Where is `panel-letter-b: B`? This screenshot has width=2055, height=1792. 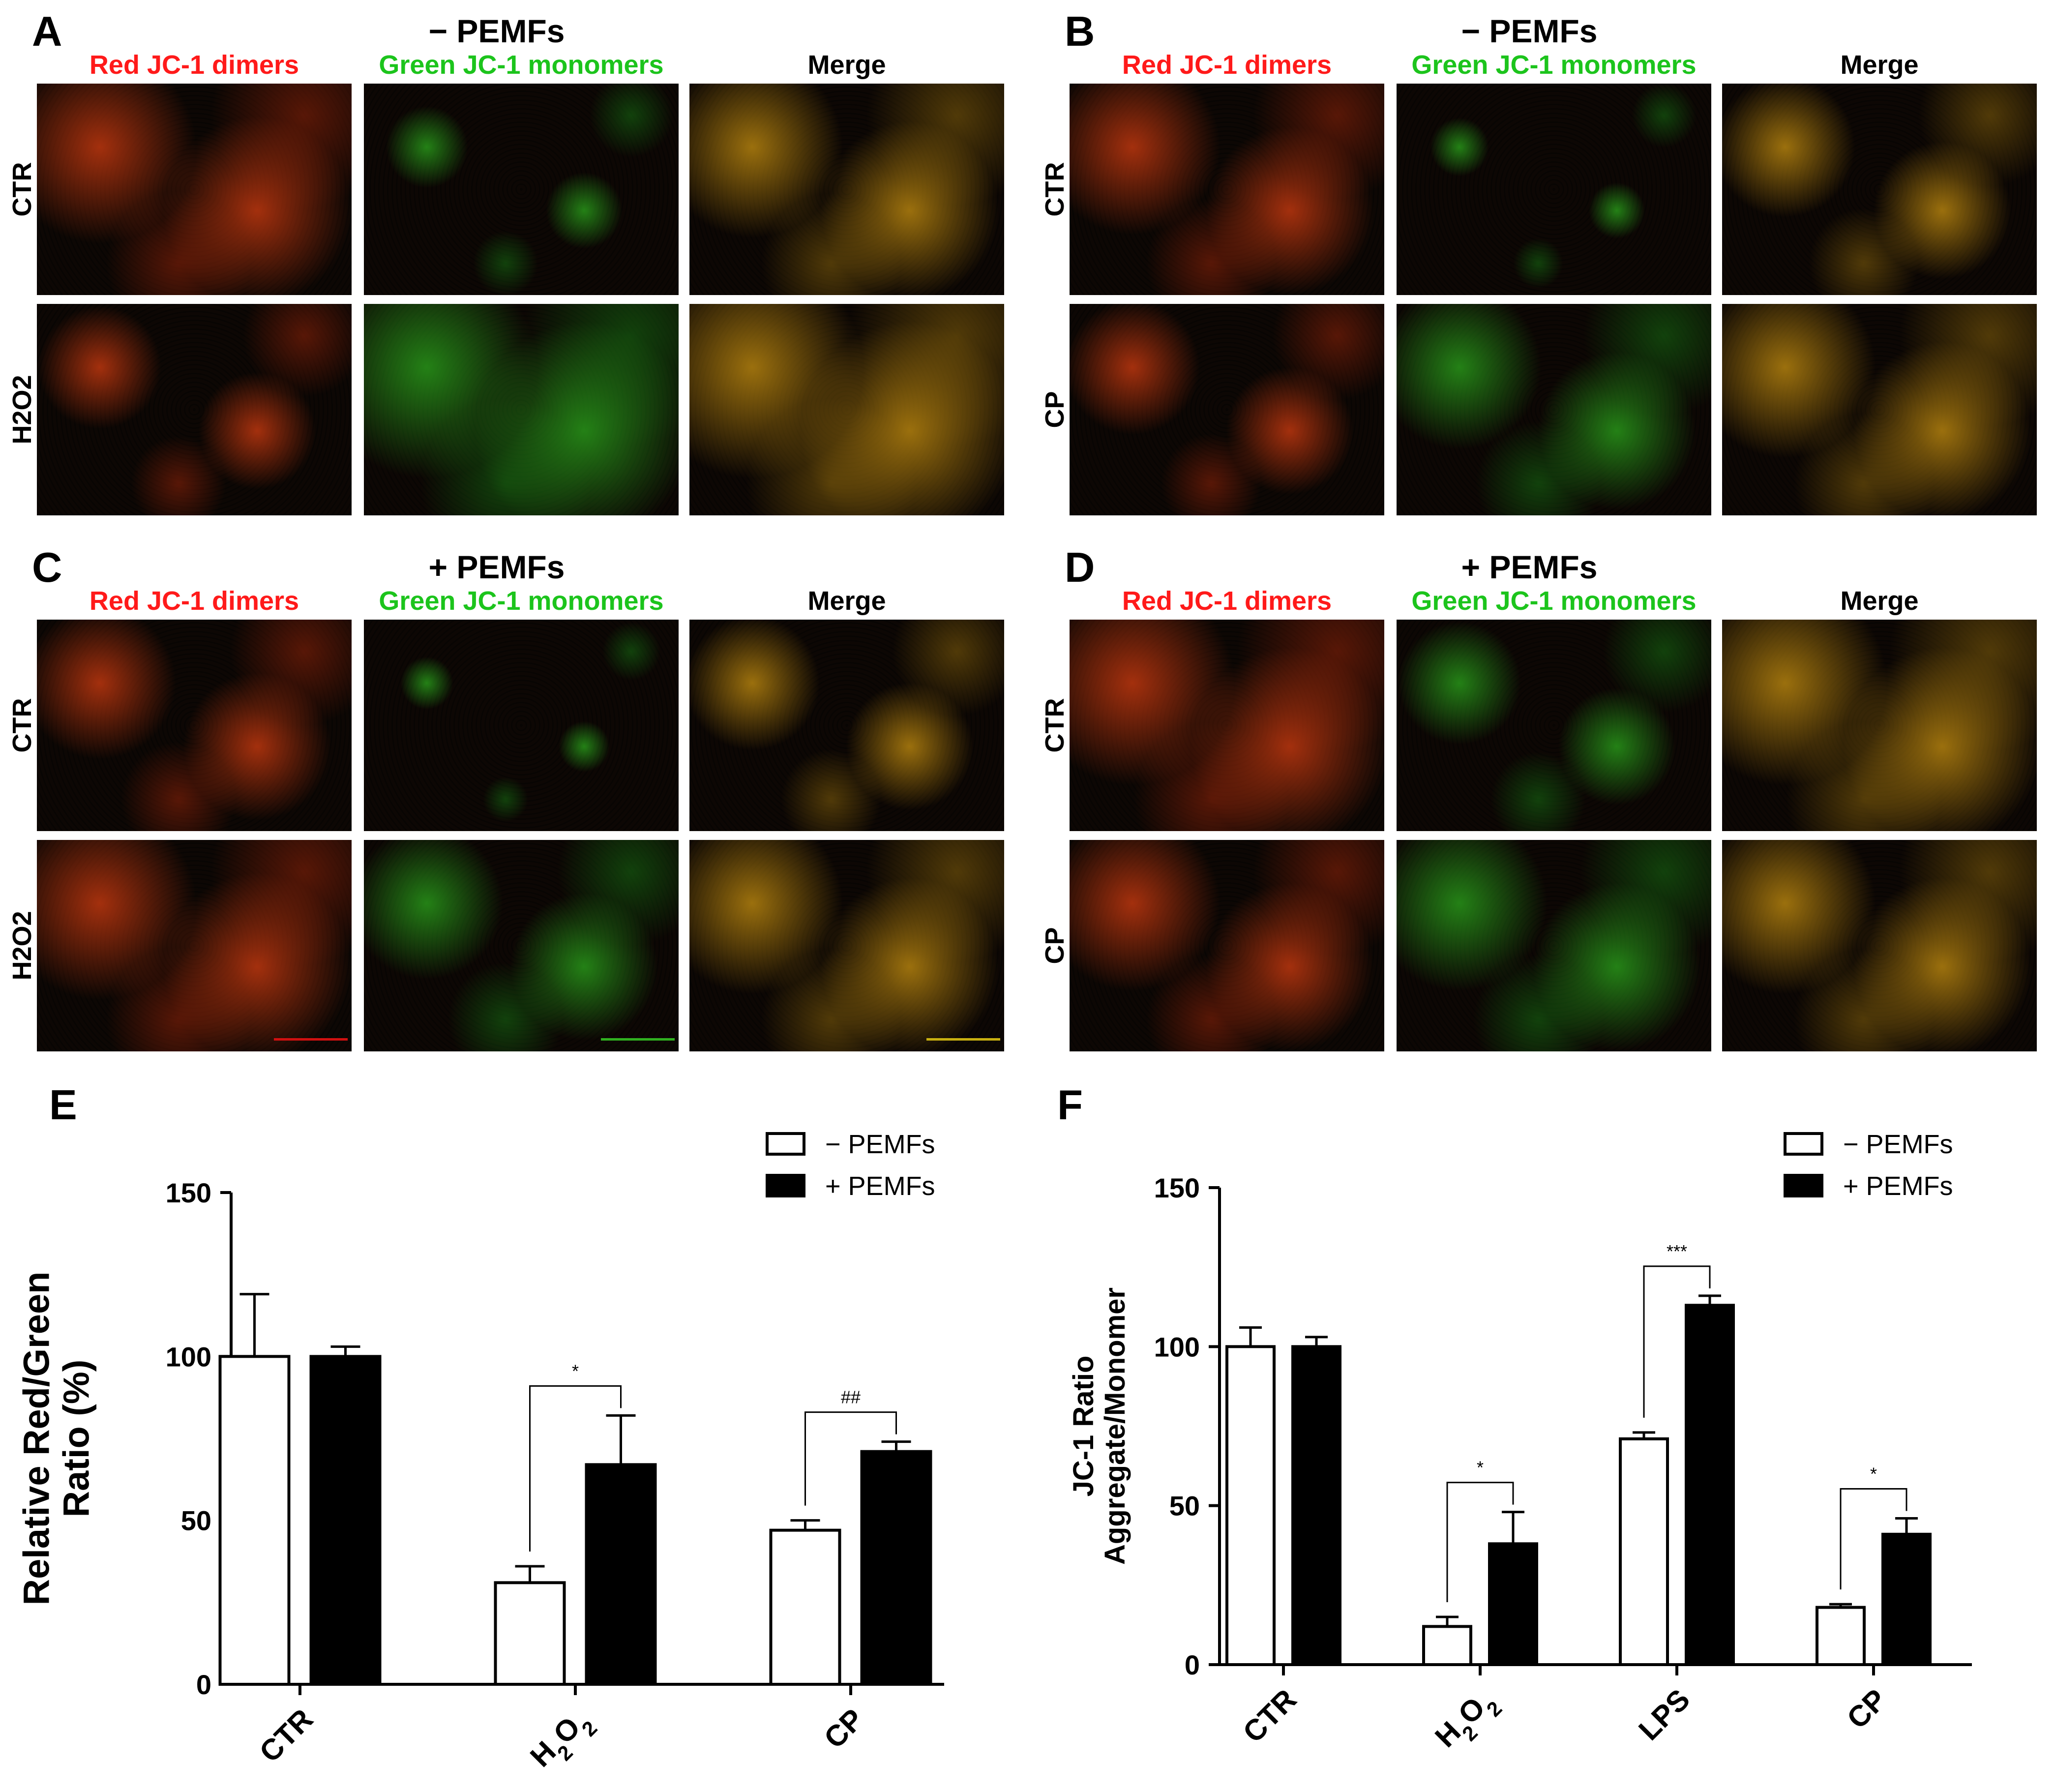
panel-letter-b: B is located at coordinates (1080, 31).